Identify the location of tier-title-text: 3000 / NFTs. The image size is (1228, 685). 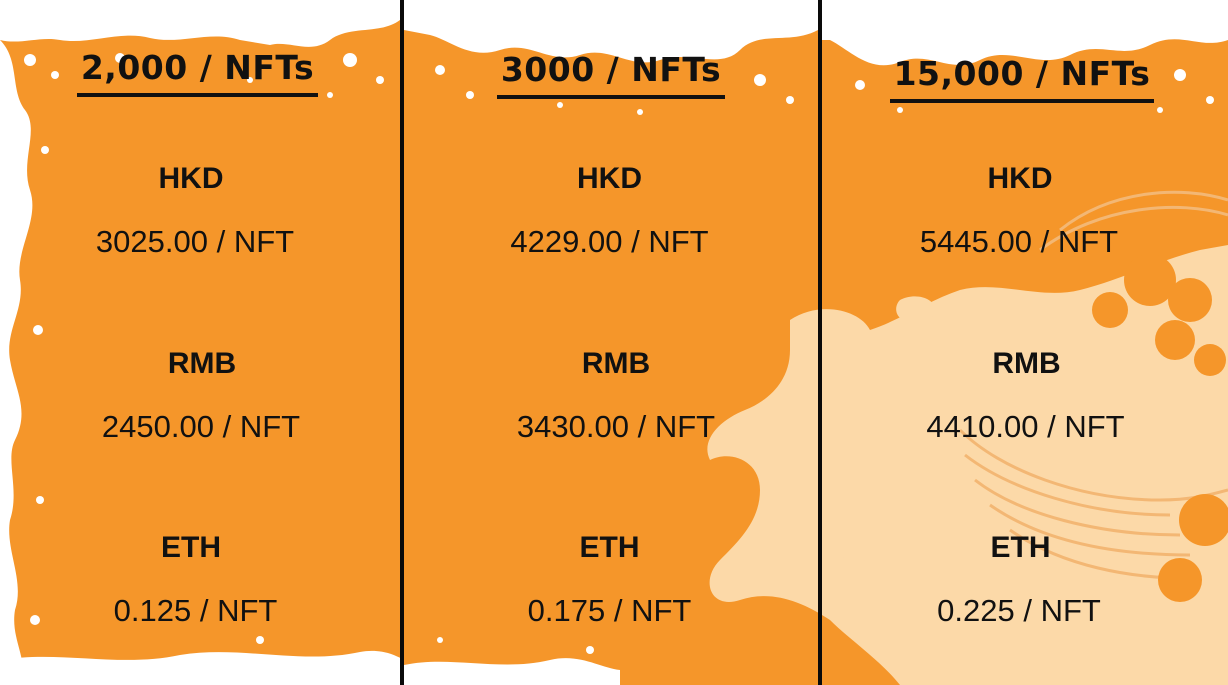
(611, 74).